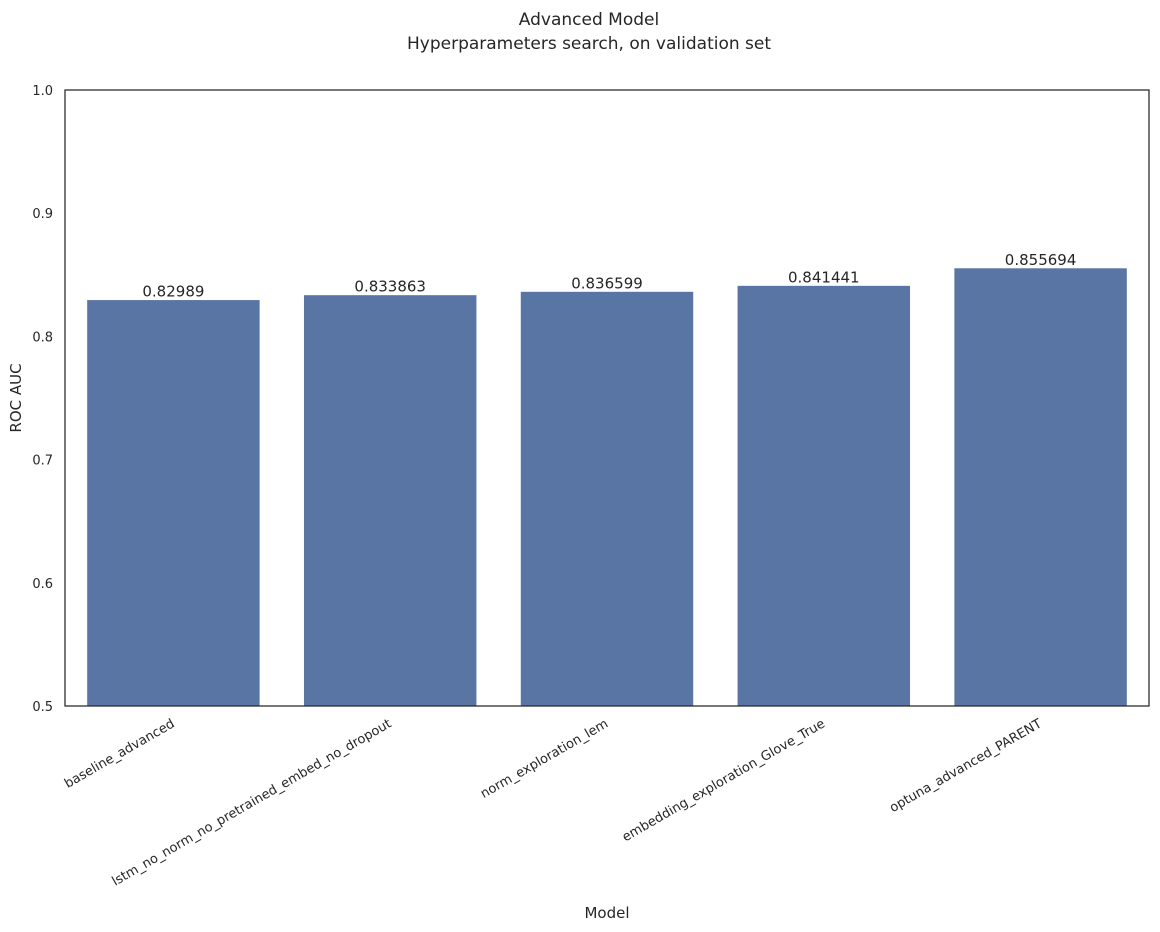 The height and width of the screenshot is (932, 1160). Describe the element at coordinates (42, 707) in the screenshot. I see `y-tick-label: 0.5` at that location.